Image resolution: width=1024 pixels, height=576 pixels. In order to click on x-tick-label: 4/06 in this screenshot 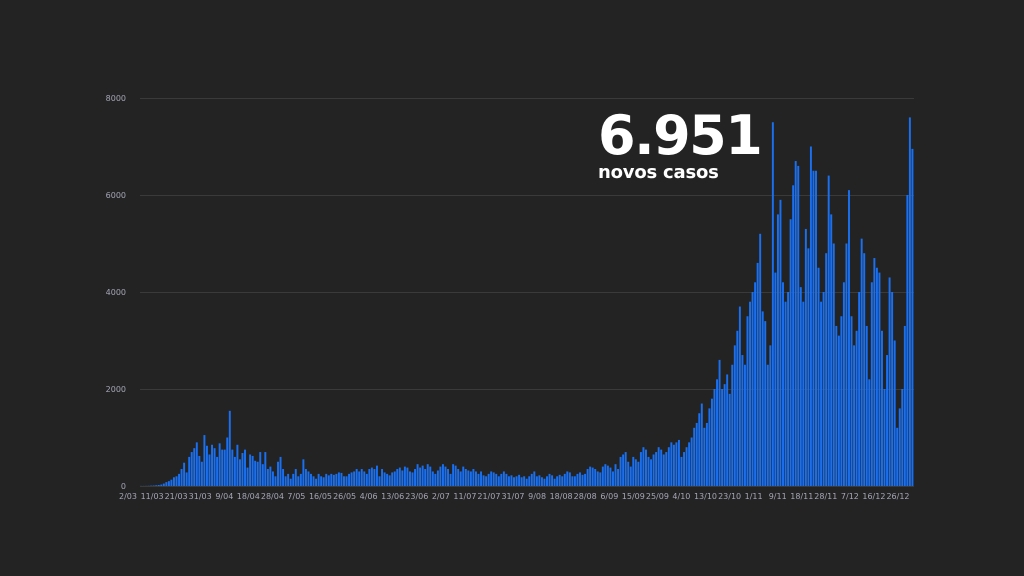, I will do `click(369, 496)`.